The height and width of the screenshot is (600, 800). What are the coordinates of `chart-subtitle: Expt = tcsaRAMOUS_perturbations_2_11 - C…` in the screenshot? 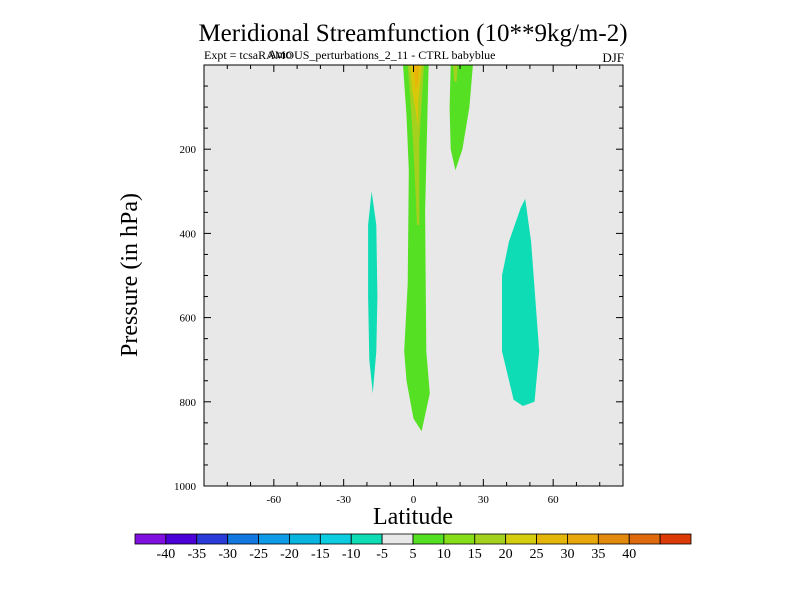 It's located at (350, 55).